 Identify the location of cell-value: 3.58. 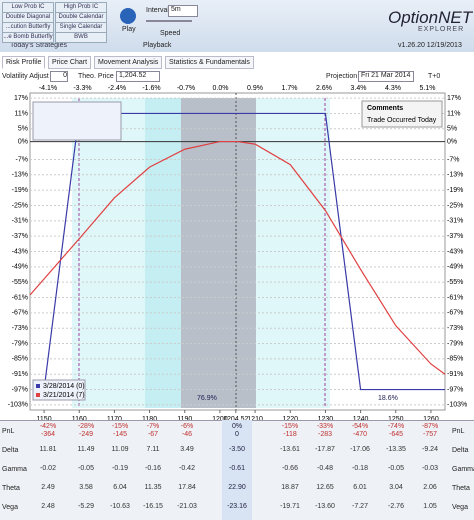
(86, 487).